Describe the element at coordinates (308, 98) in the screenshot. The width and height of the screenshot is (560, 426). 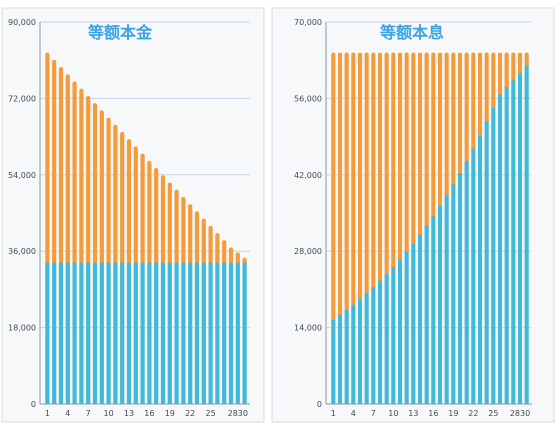
I see `y-tick-label: 56,000` at that location.